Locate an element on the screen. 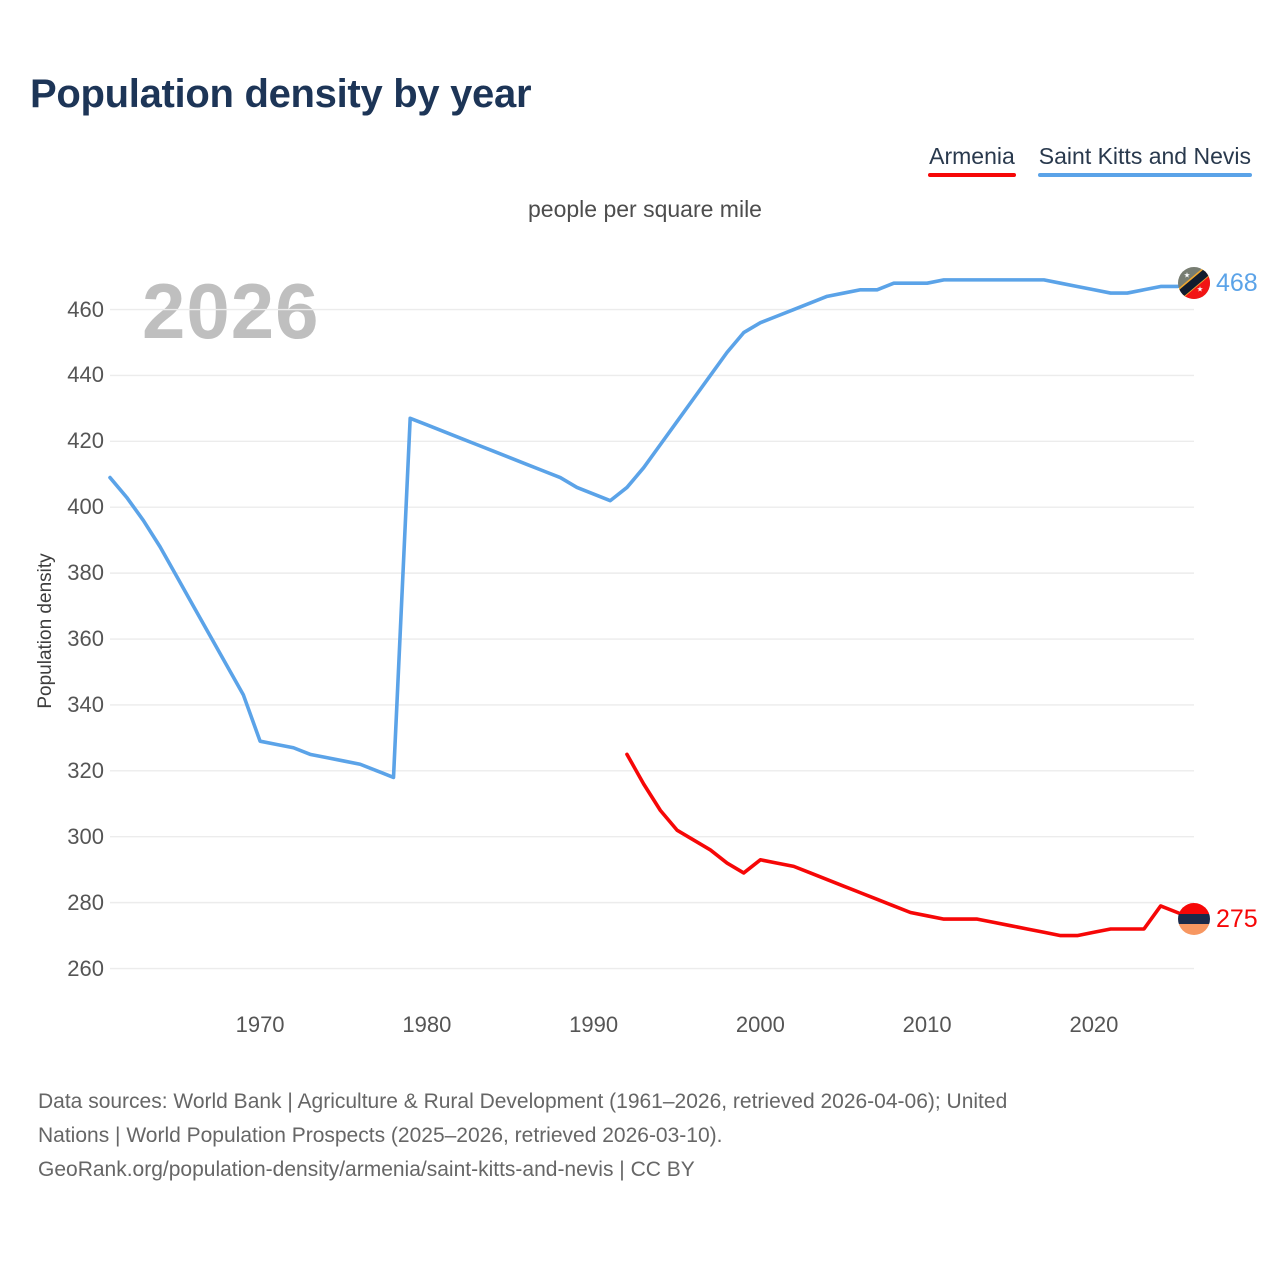 This screenshot has width=1280, height=1280. x-tick-label: 2010 is located at coordinates (927, 1024).